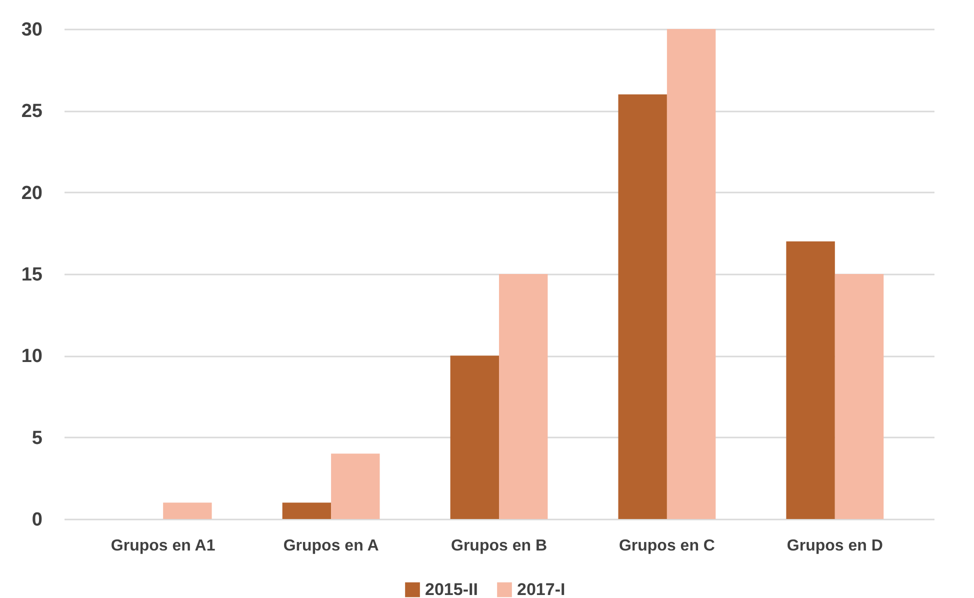  I want to click on x-tick-label: Grupos en A1, so click(163, 546).